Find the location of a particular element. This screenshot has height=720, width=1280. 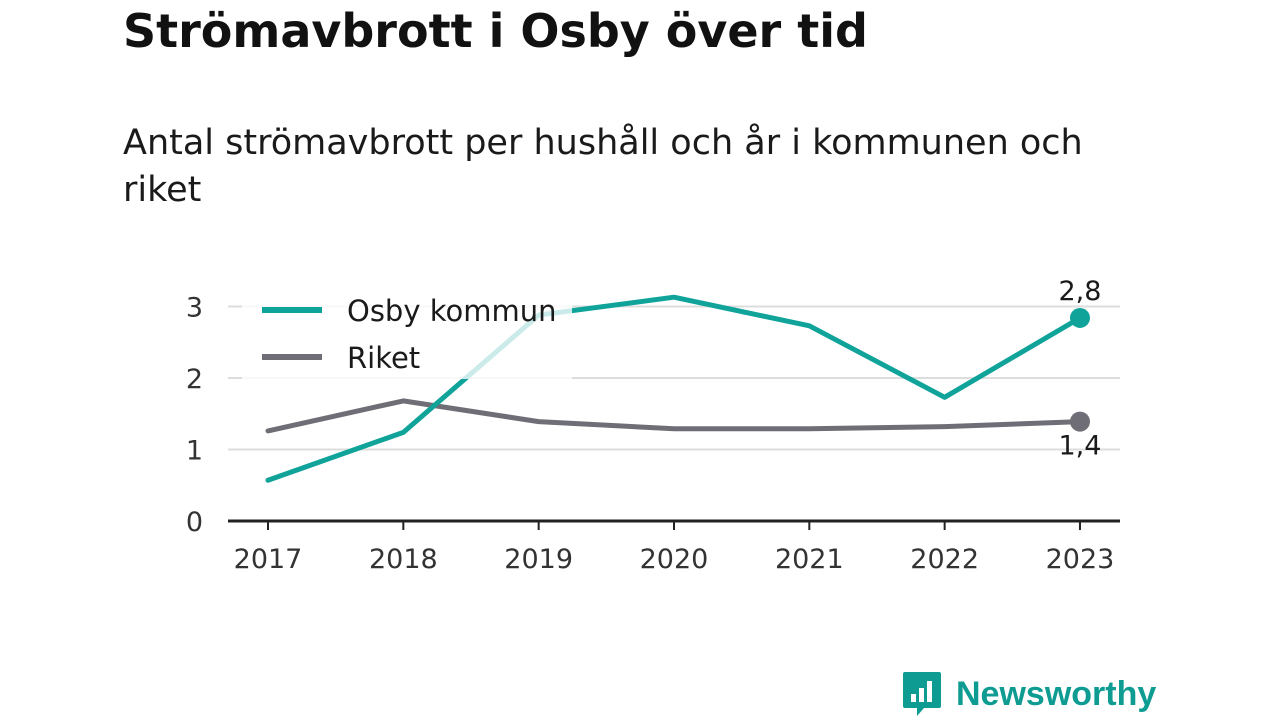

y-axis-ticks: 0 1 2 3 is located at coordinates (194, 416).